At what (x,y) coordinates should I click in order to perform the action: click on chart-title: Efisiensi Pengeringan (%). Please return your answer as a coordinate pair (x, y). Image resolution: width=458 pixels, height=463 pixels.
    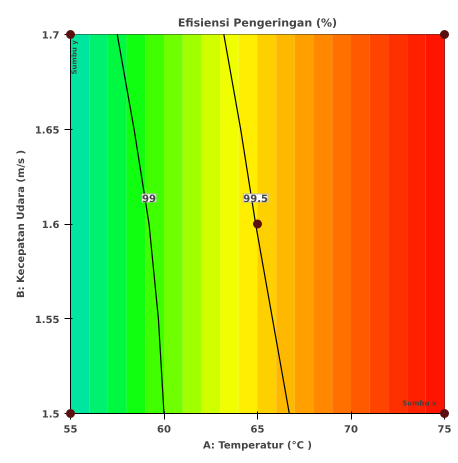
    Looking at the image, I should click on (258, 23).